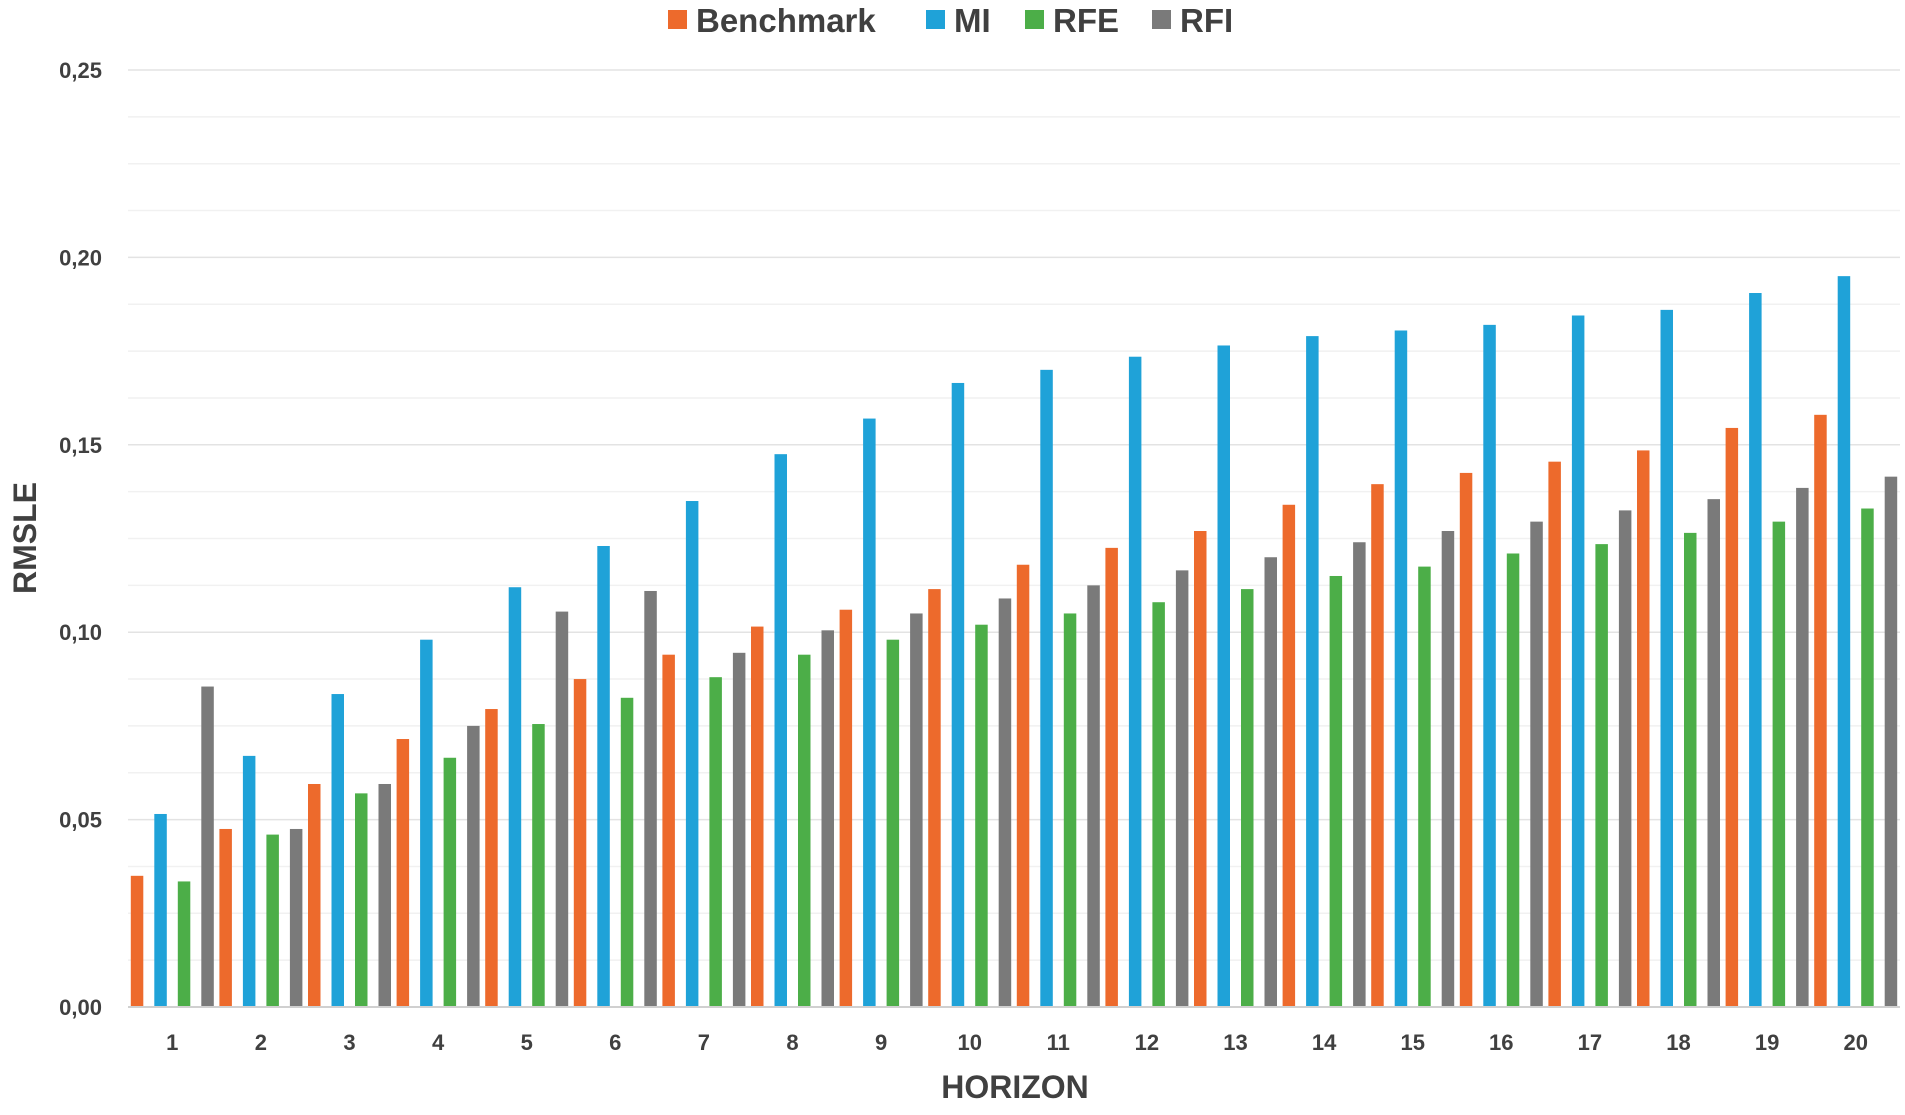 This screenshot has width=1905, height=1115. What do you see at coordinates (80, 445) in the screenshot?
I see `y-tick-label: 0,15` at bounding box center [80, 445].